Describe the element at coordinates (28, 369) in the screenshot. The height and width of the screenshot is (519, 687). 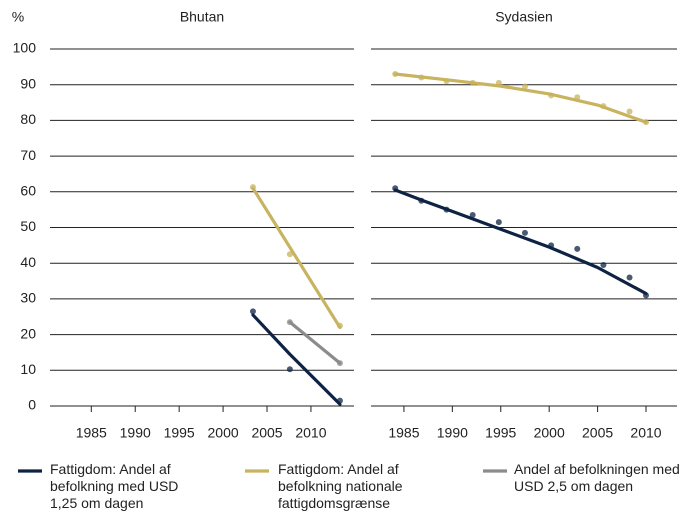
I see `y-tick-label: 10` at that location.